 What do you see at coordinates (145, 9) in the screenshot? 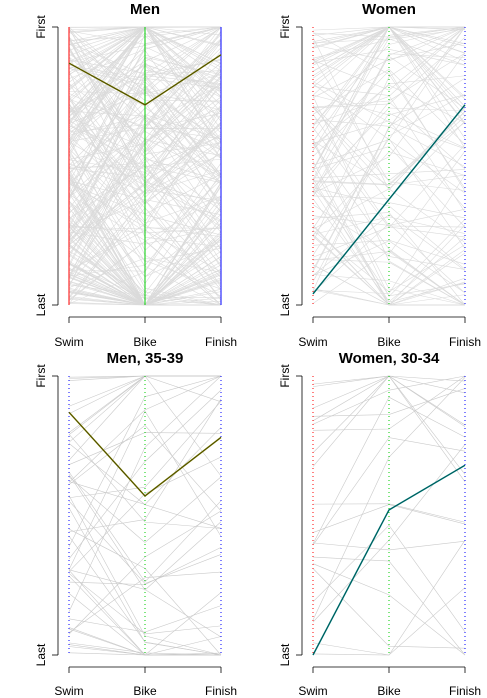
I see `chart-title: Men` at bounding box center [145, 9].